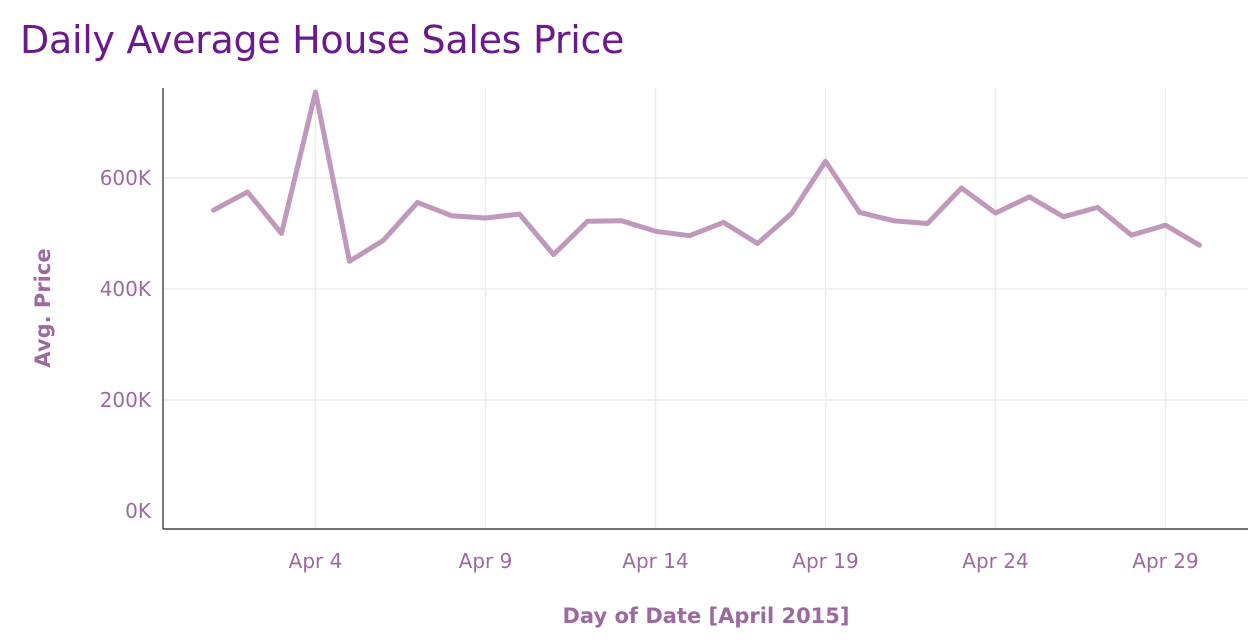 Image resolution: width=1250 pixels, height=642 pixels. What do you see at coordinates (655, 561) in the screenshot?
I see `x-tick-label: Apr 14` at bounding box center [655, 561].